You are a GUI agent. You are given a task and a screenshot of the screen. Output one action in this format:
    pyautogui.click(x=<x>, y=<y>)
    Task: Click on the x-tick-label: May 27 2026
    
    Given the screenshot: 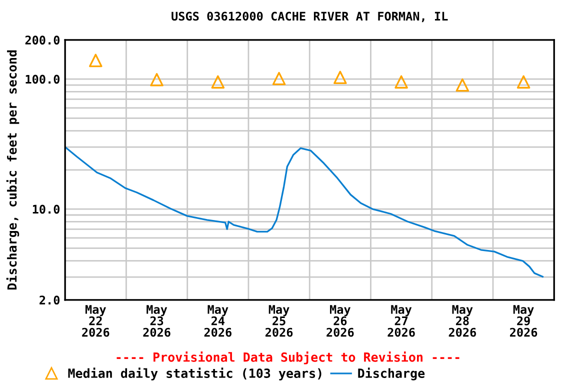 What is the action you would take?
    pyautogui.click(x=401, y=321)
    